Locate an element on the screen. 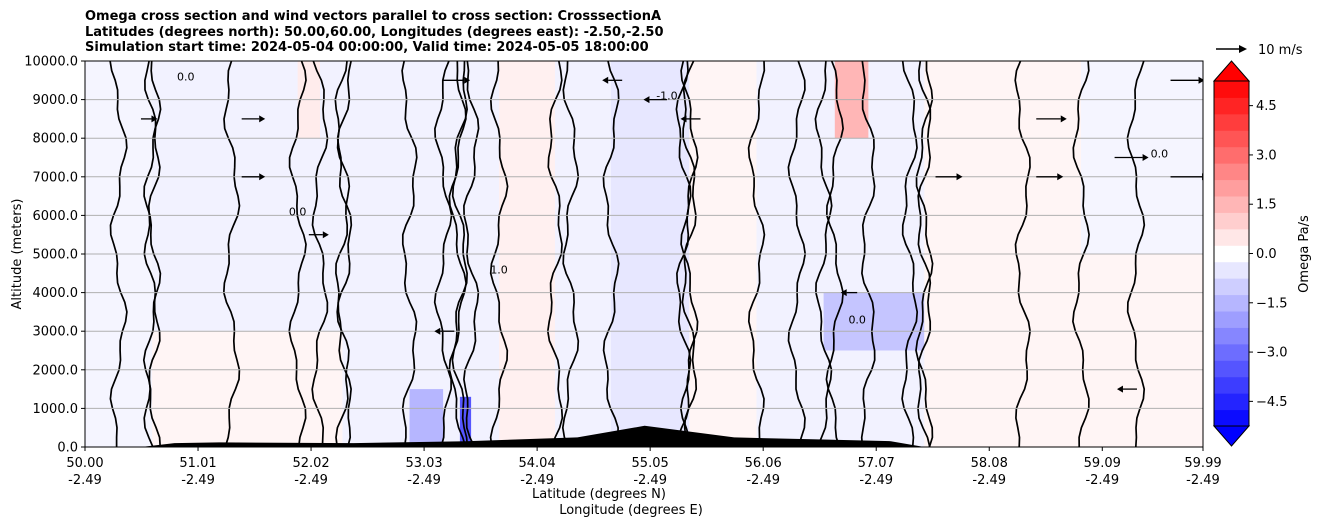 This screenshot has width=1320, height=526. x-tick-label-lat-7: 57.07 is located at coordinates (876, 463).